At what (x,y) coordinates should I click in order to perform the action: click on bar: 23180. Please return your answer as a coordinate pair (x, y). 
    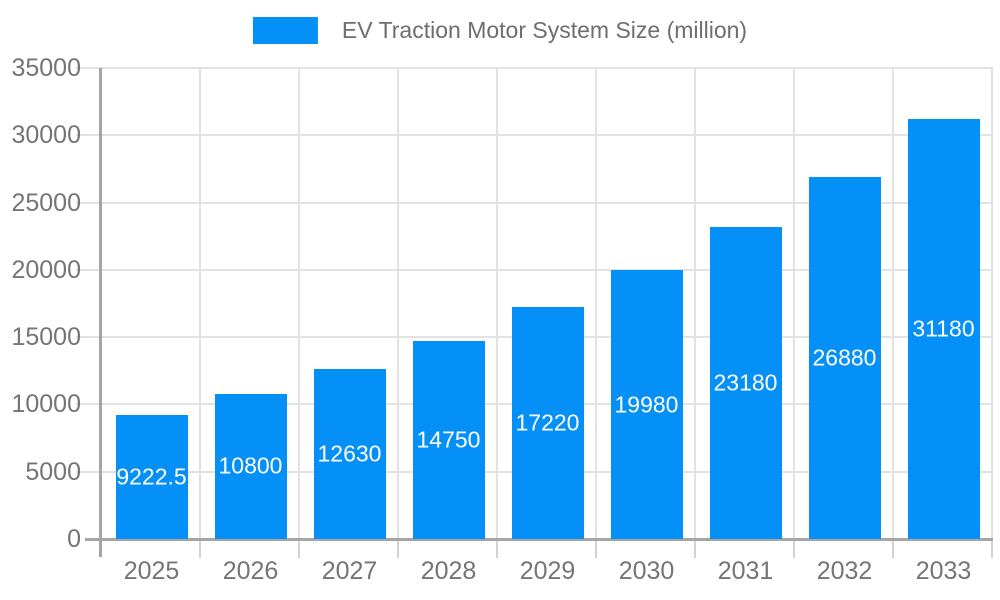
    Looking at the image, I should click on (745, 383).